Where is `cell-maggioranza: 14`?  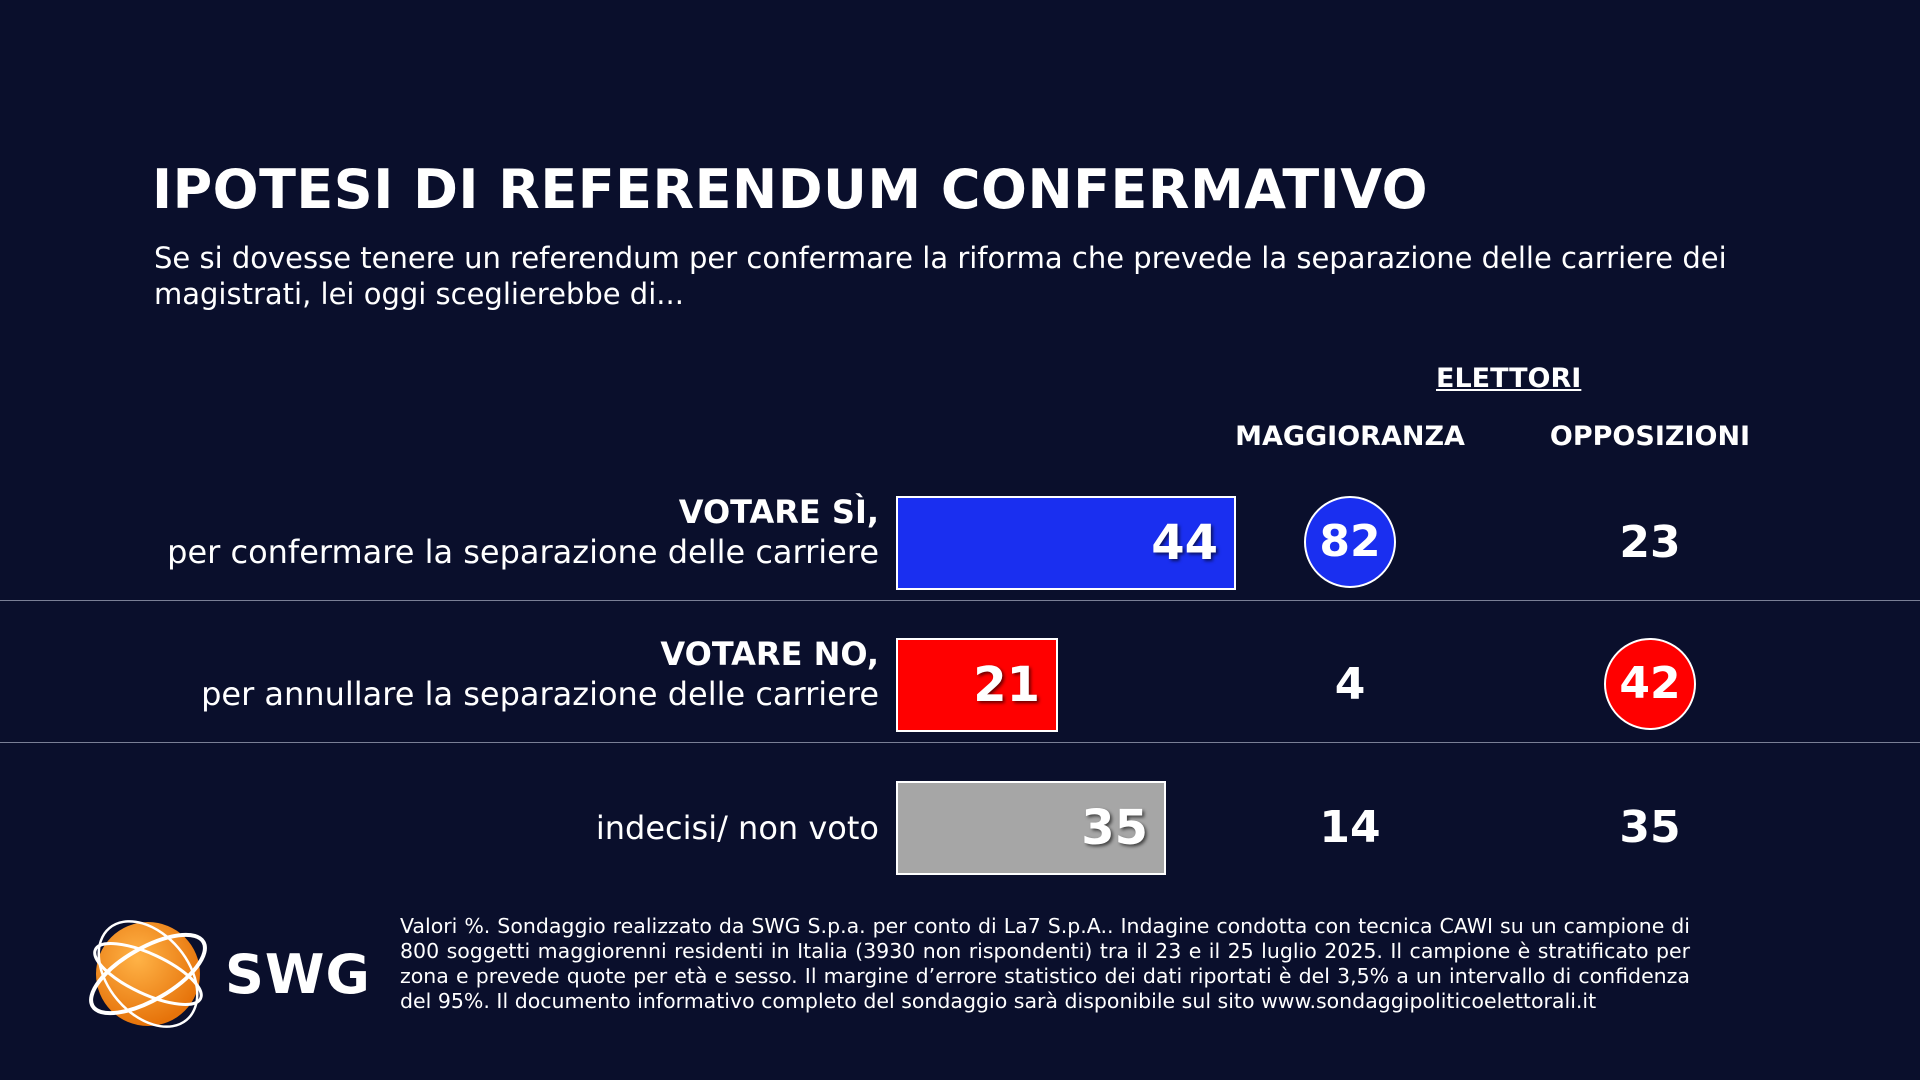 cell-maggioranza: 14 is located at coordinates (1350, 828).